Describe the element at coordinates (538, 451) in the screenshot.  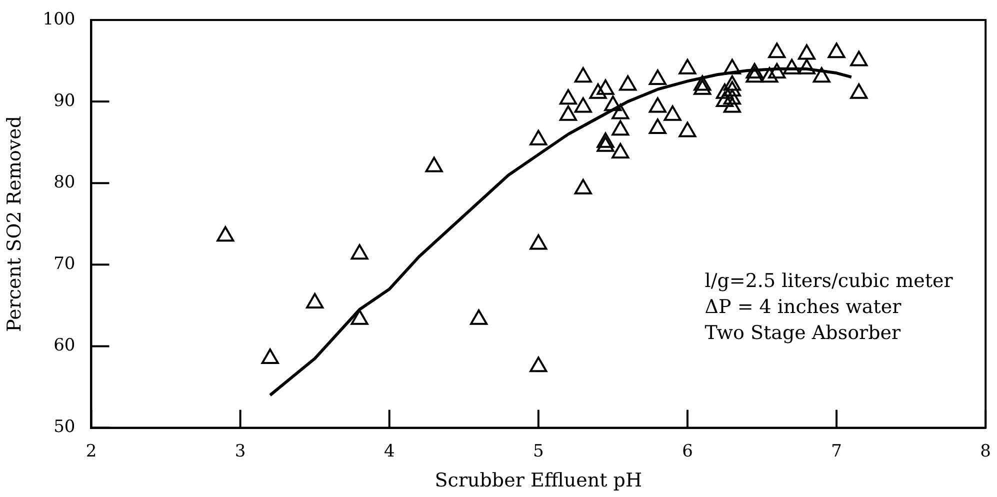
I see `x-tick-label: 5` at that location.